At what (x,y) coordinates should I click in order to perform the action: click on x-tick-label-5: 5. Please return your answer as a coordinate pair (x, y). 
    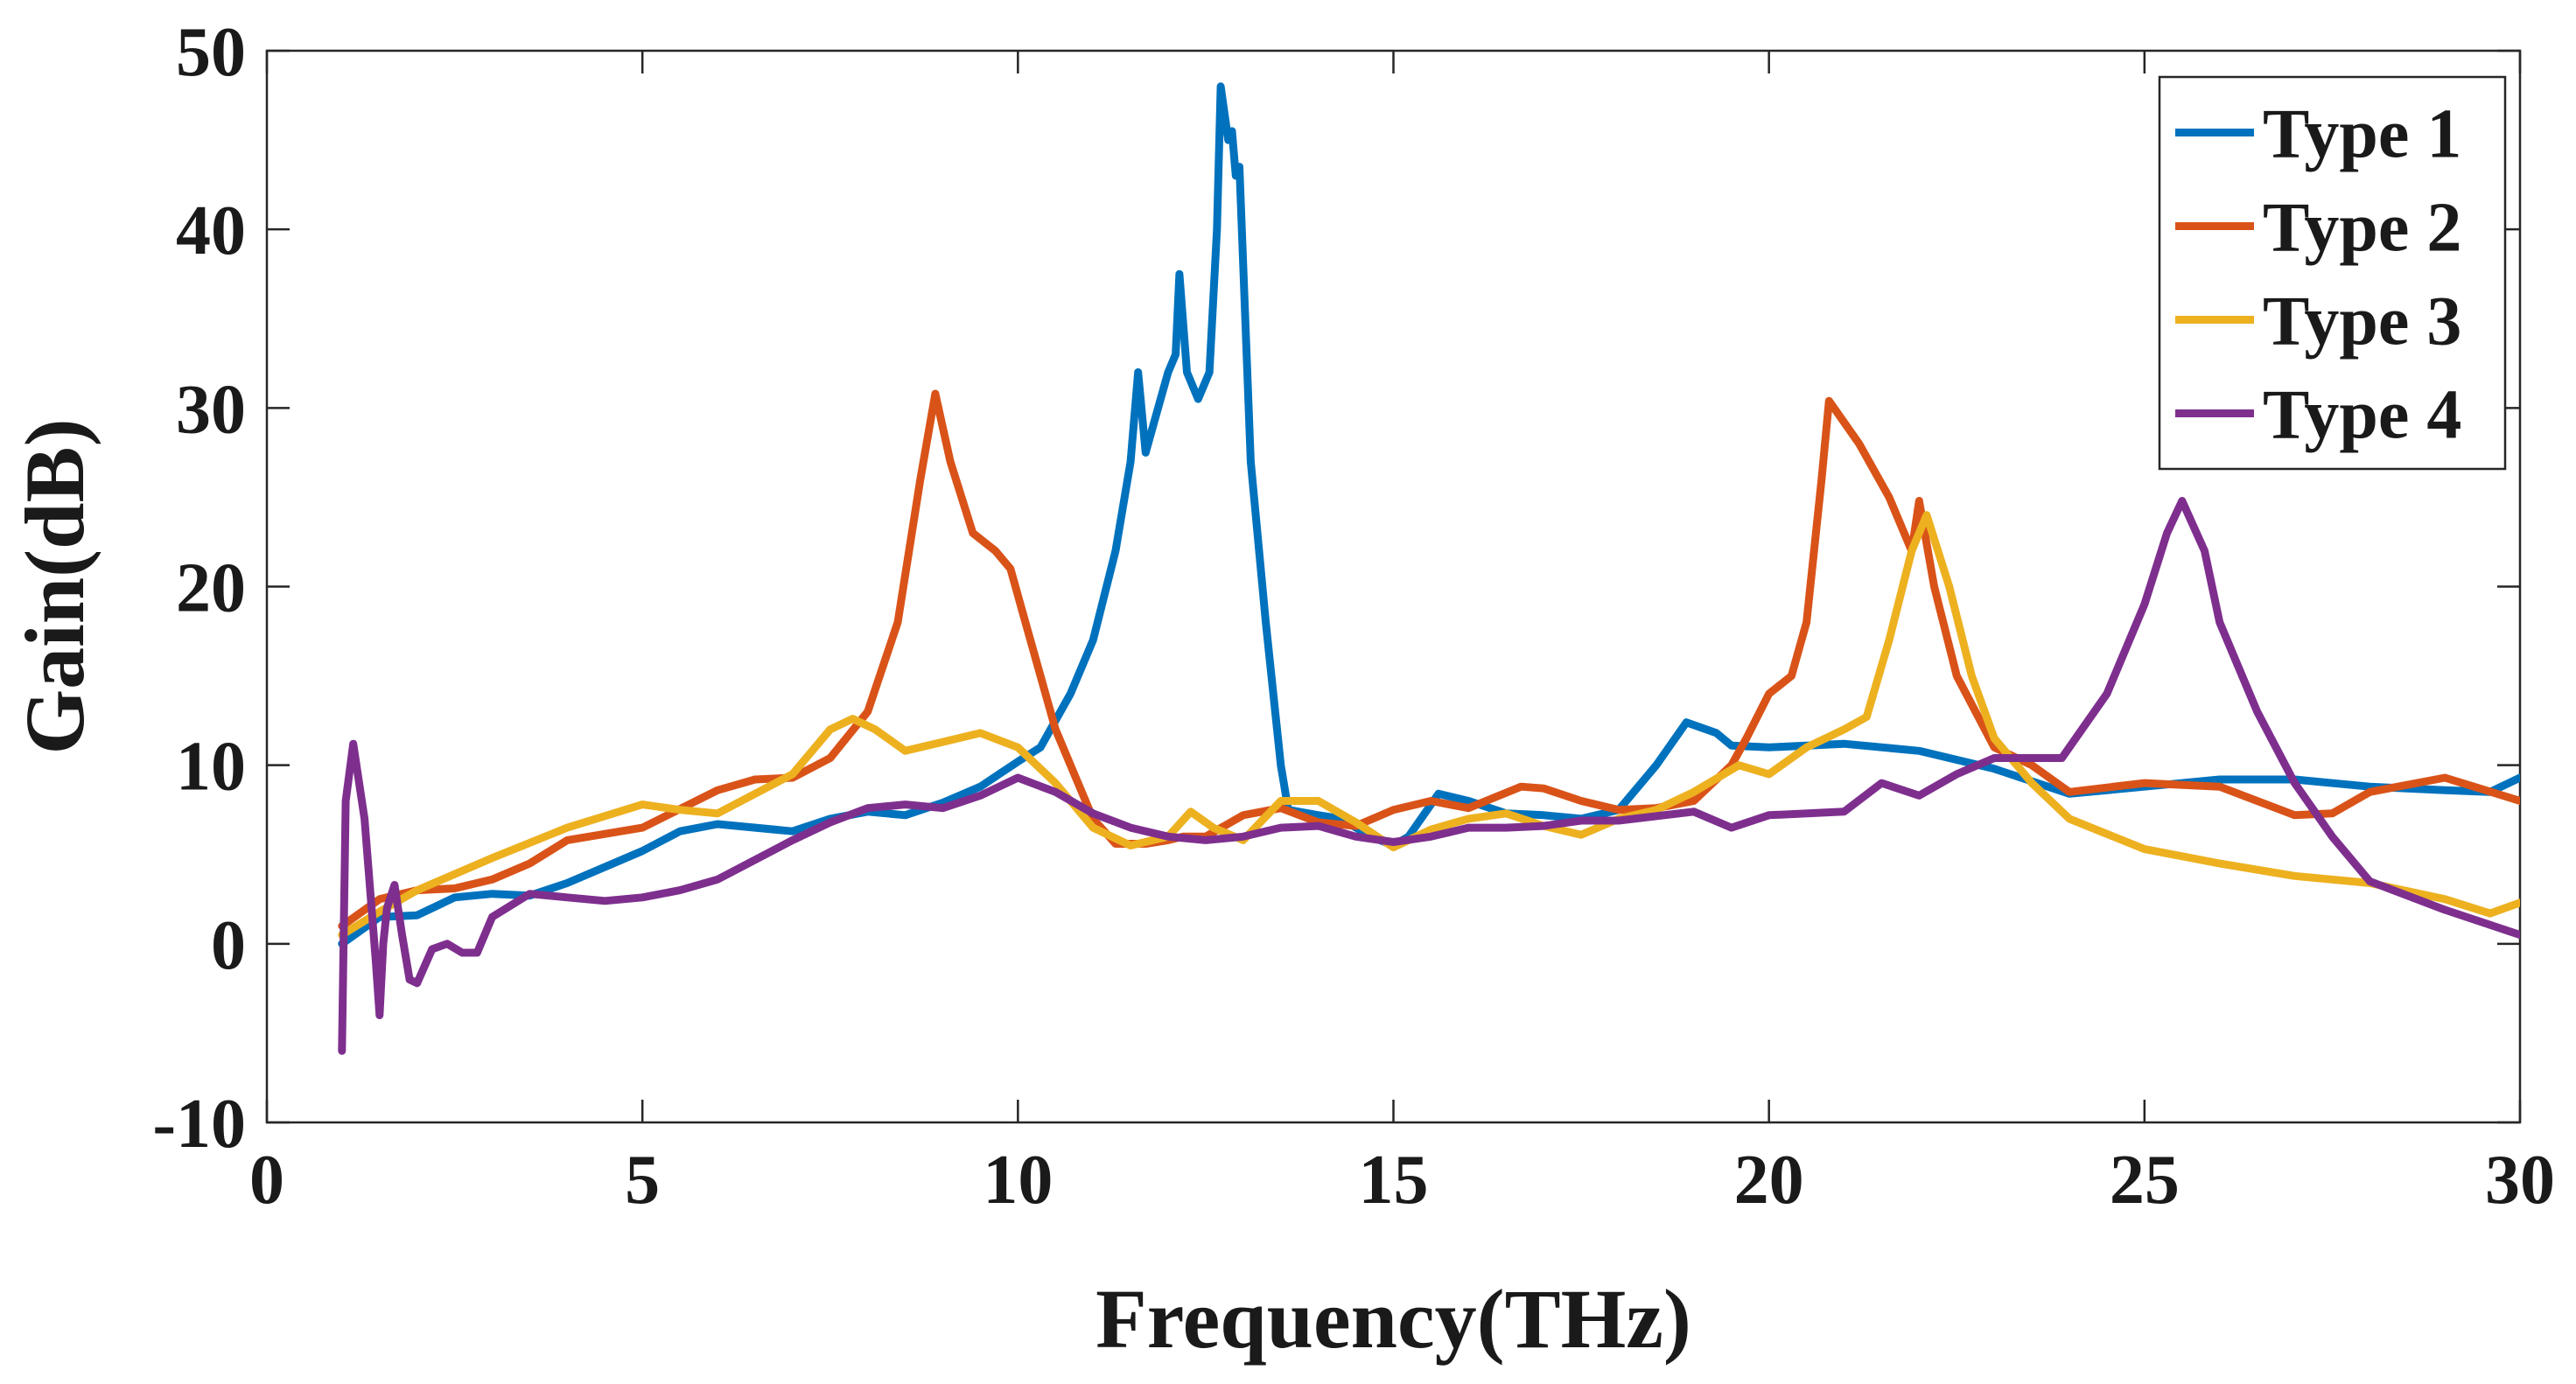
    Looking at the image, I should click on (642, 1180).